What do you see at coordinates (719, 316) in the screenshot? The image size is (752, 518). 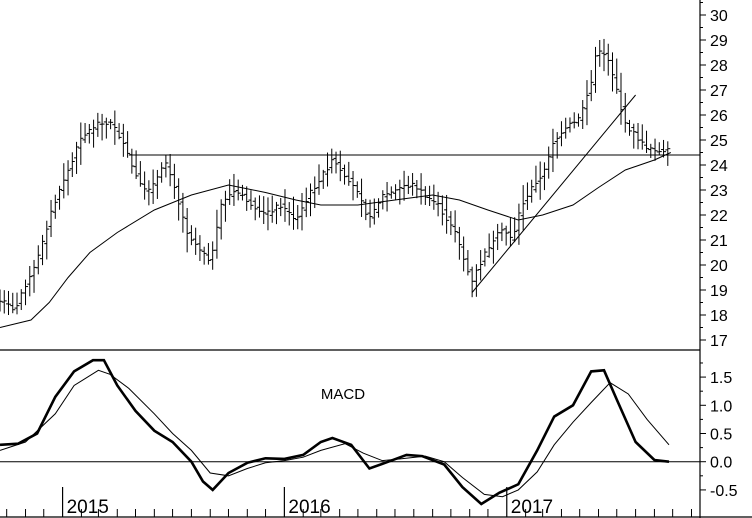 I see `price-y-tick-label: 18` at bounding box center [719, 316].